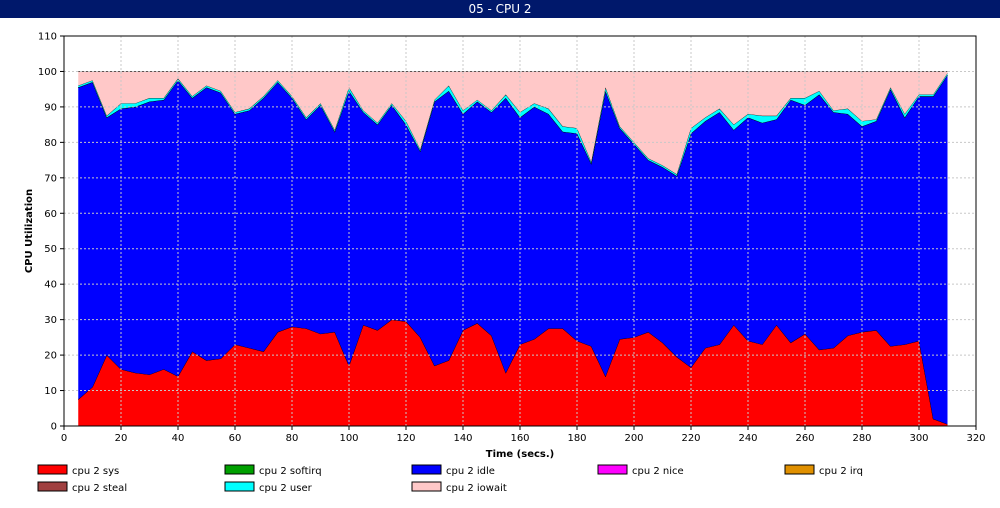  What do you see at coordinates (690, 438) in the screenshot?
I see `x-tick-label: 220` at bounding box center [690, 438].